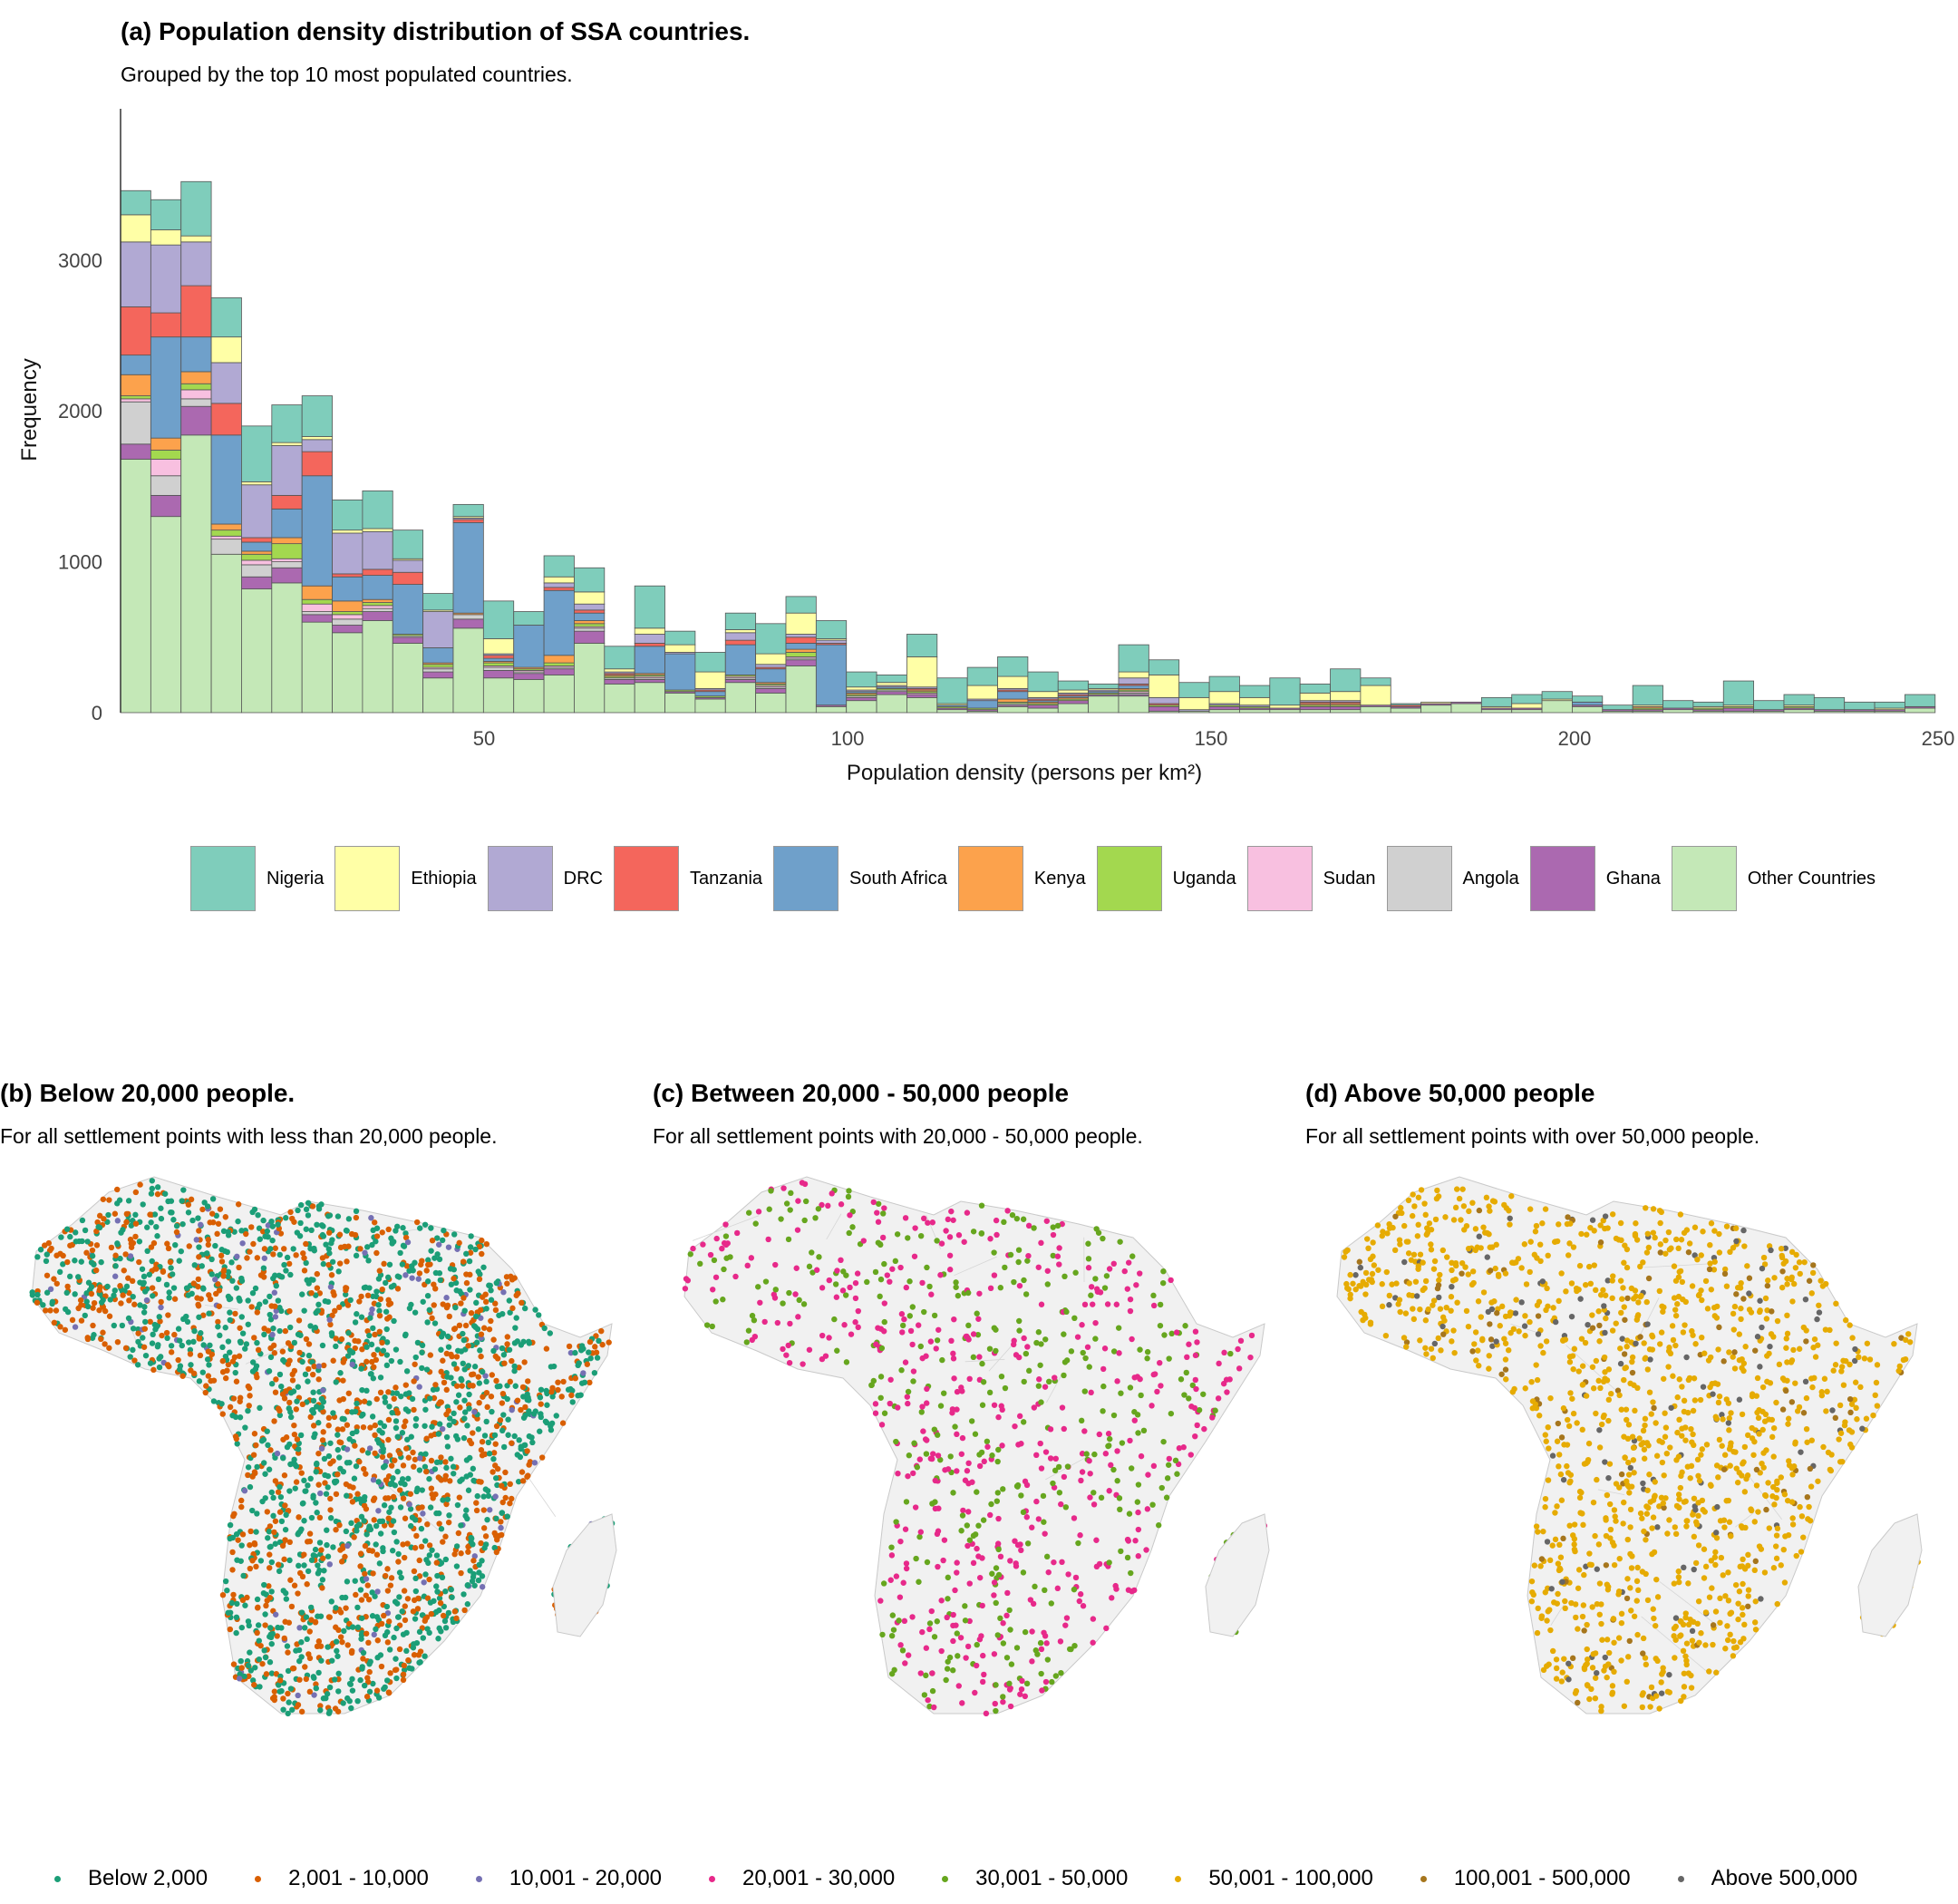 The width and height of the screenshot is (1958, 1904). What do you see at coordinates (801, 654) in the screenshot?
I see `bar-segment-uganda` at bounding box center [801, 654].